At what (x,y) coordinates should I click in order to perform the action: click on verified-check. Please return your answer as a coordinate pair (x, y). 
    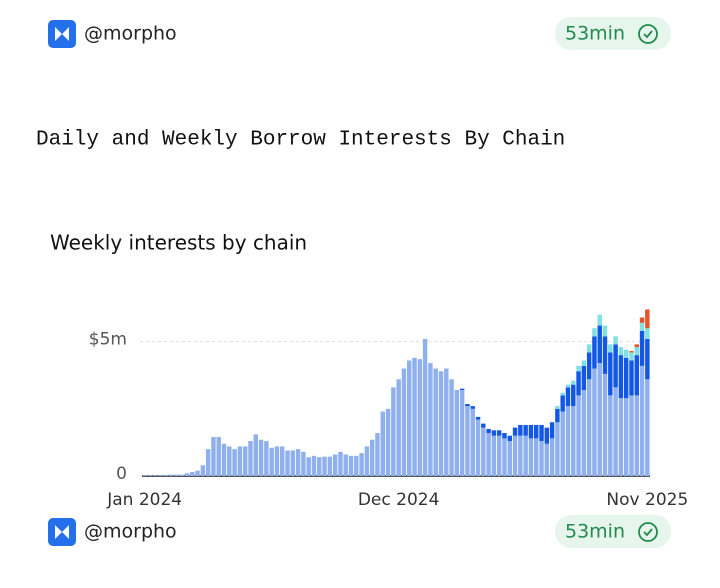
    Looking at the image, I should click on (648, 532).